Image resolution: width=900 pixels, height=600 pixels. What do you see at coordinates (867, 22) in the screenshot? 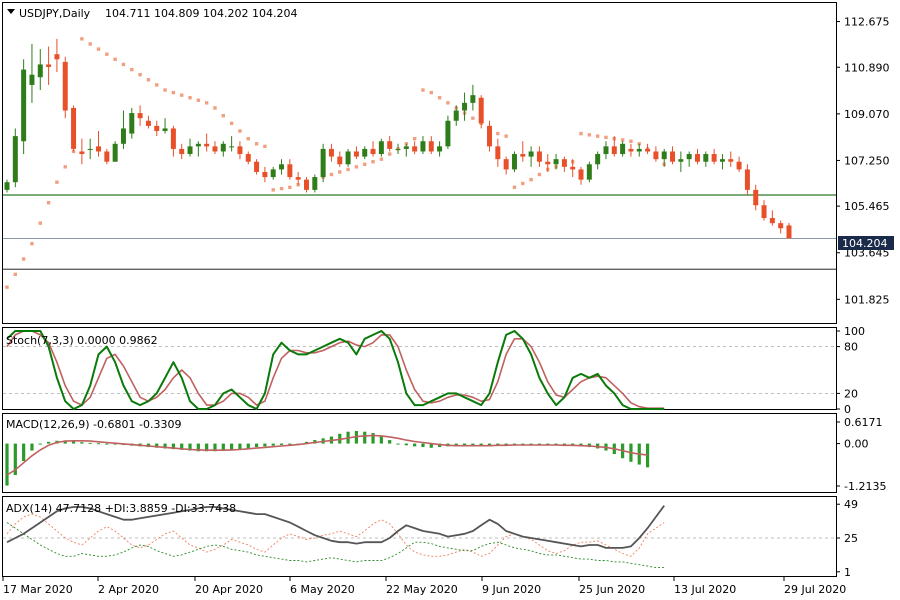
I see `price-tick-label: 112.675` at bounding box center [867, 22].